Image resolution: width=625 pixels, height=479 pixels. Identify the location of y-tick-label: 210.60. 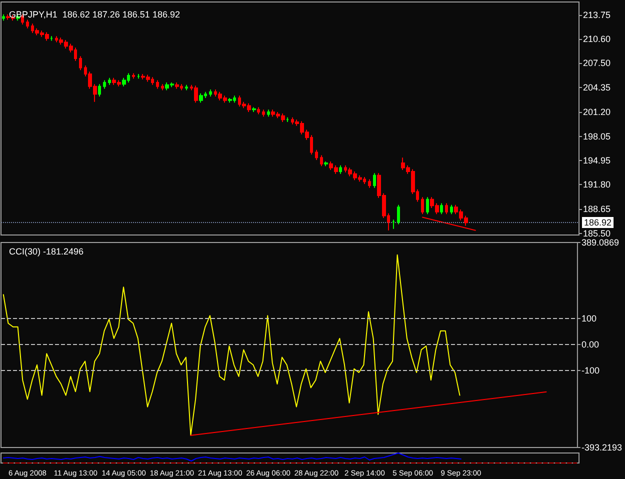
(597, 39).